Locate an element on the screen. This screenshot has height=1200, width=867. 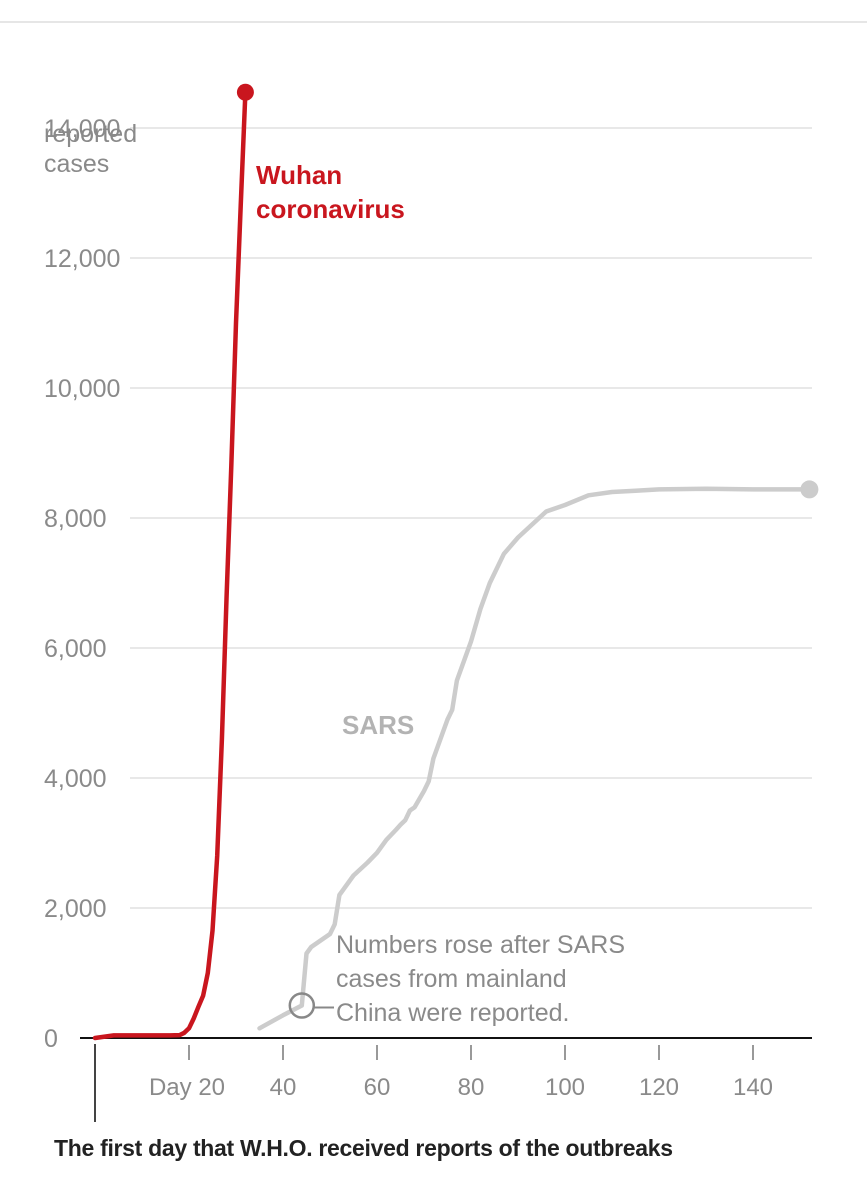
x-tick-label-40: 40 is located at coordinates (283, 1087).